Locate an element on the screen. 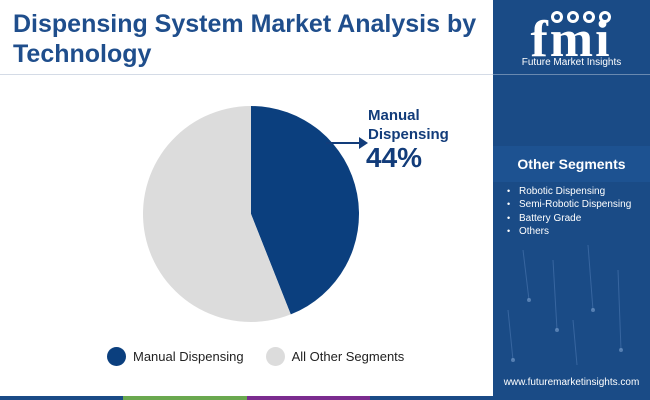 Image resolution: width=650 pixels, height=400 pixels. logo-divider is located at coordinates (571, 74).